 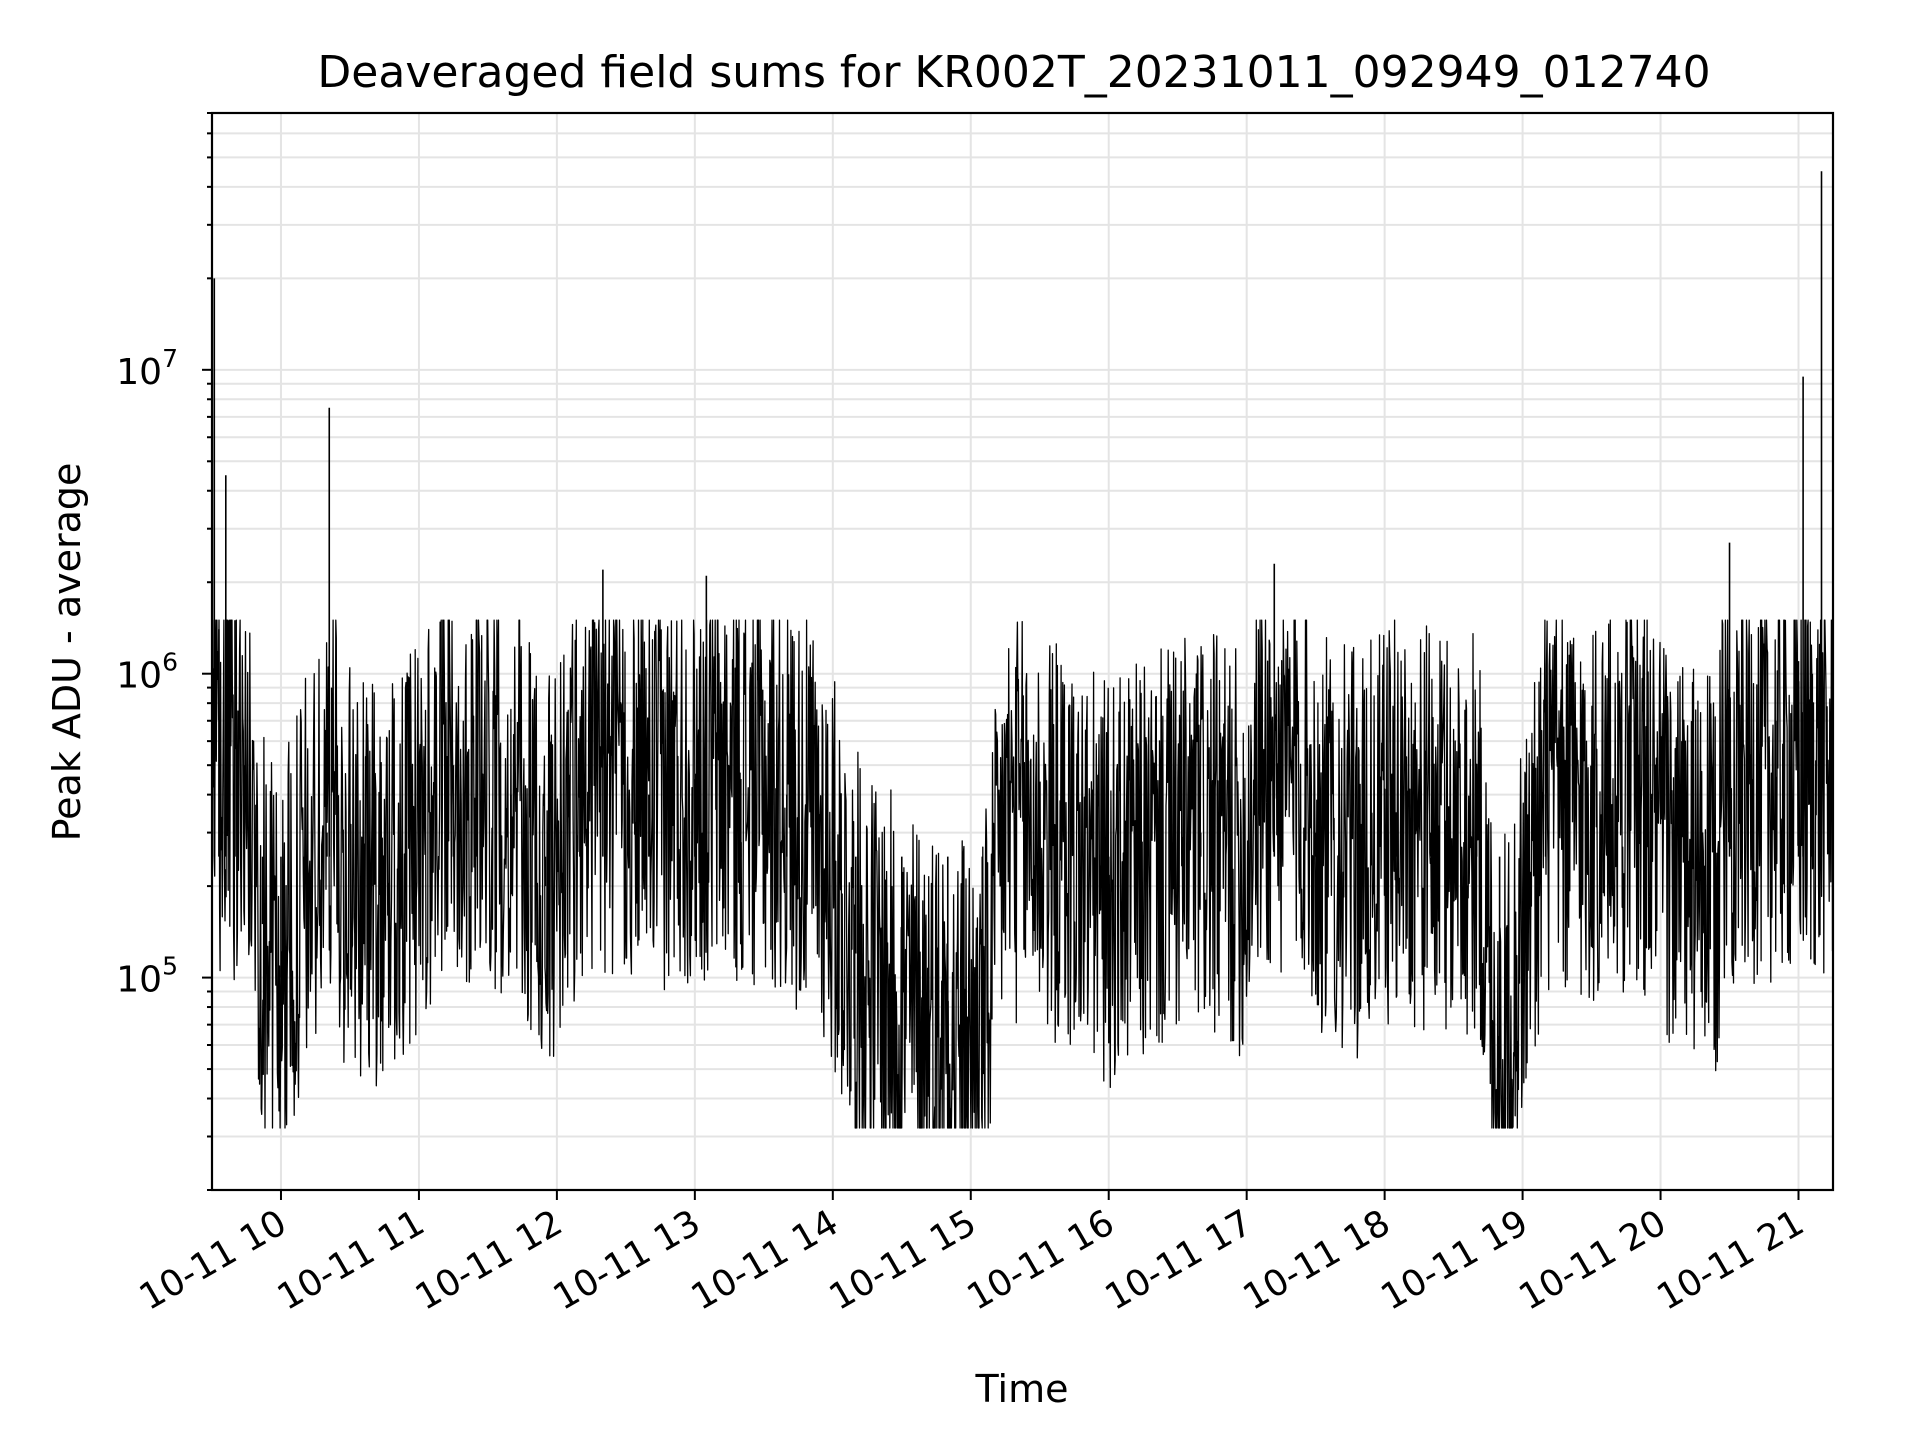 What do you see at coordinates (170, 966) in the screenshot?
I see `y-tick-label-exponent: 5` at bounding box center [170, 966].